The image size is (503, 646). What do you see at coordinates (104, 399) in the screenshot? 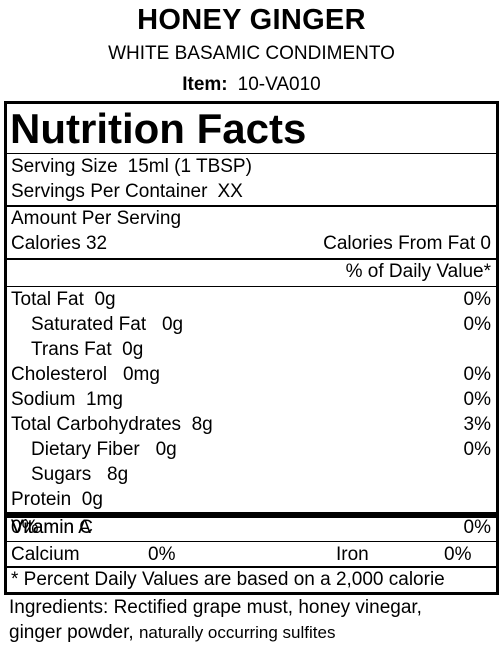
I see `nutrient-amount: 1mg` at bounding box center [104, 399].